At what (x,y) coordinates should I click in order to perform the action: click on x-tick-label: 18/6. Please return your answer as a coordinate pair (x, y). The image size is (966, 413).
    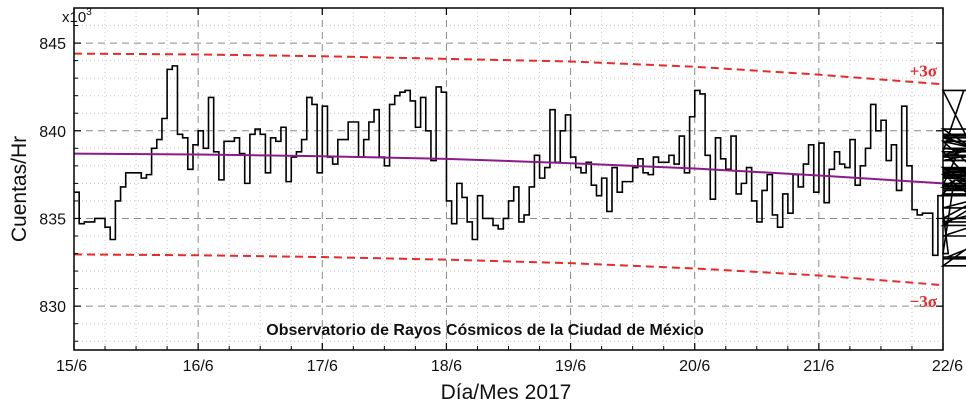
    Looking at the image, I should click on (446, 366).